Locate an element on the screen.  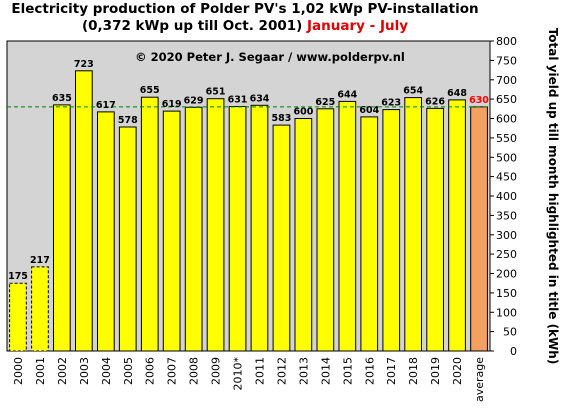
y-tick-label-800: 800 is located at coordinates (506, 41).